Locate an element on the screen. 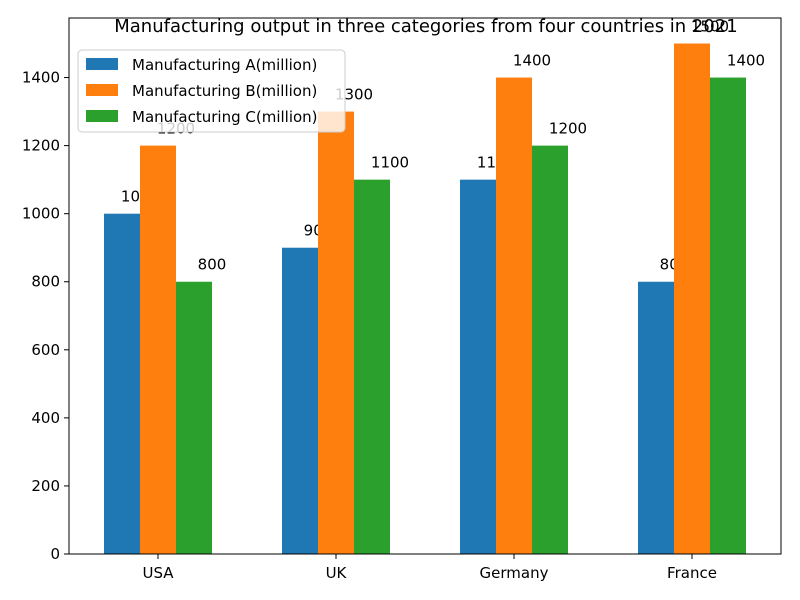 The width and height of the screenshot is (800, 600). bar-1-germany is located at coordinates (478, 366).